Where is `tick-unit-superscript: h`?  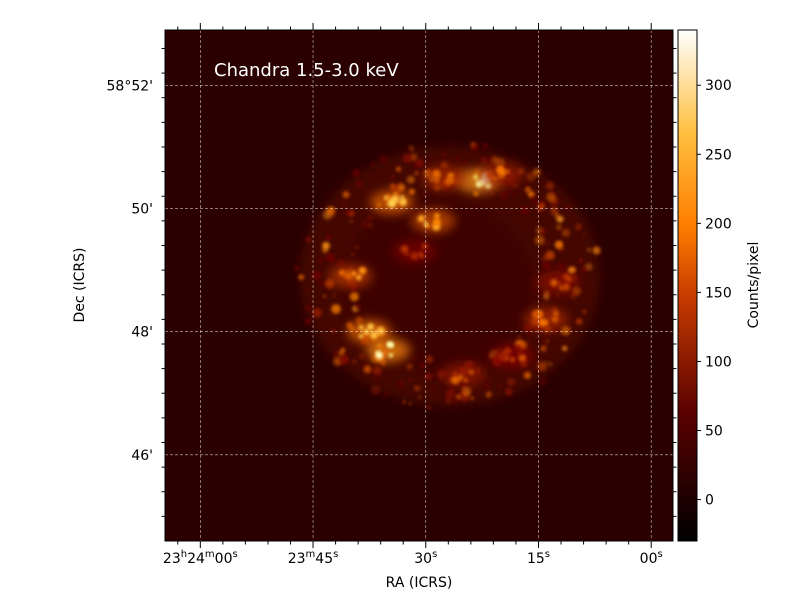
tick-unit-superscript: h is located at coordinates (184, 554).